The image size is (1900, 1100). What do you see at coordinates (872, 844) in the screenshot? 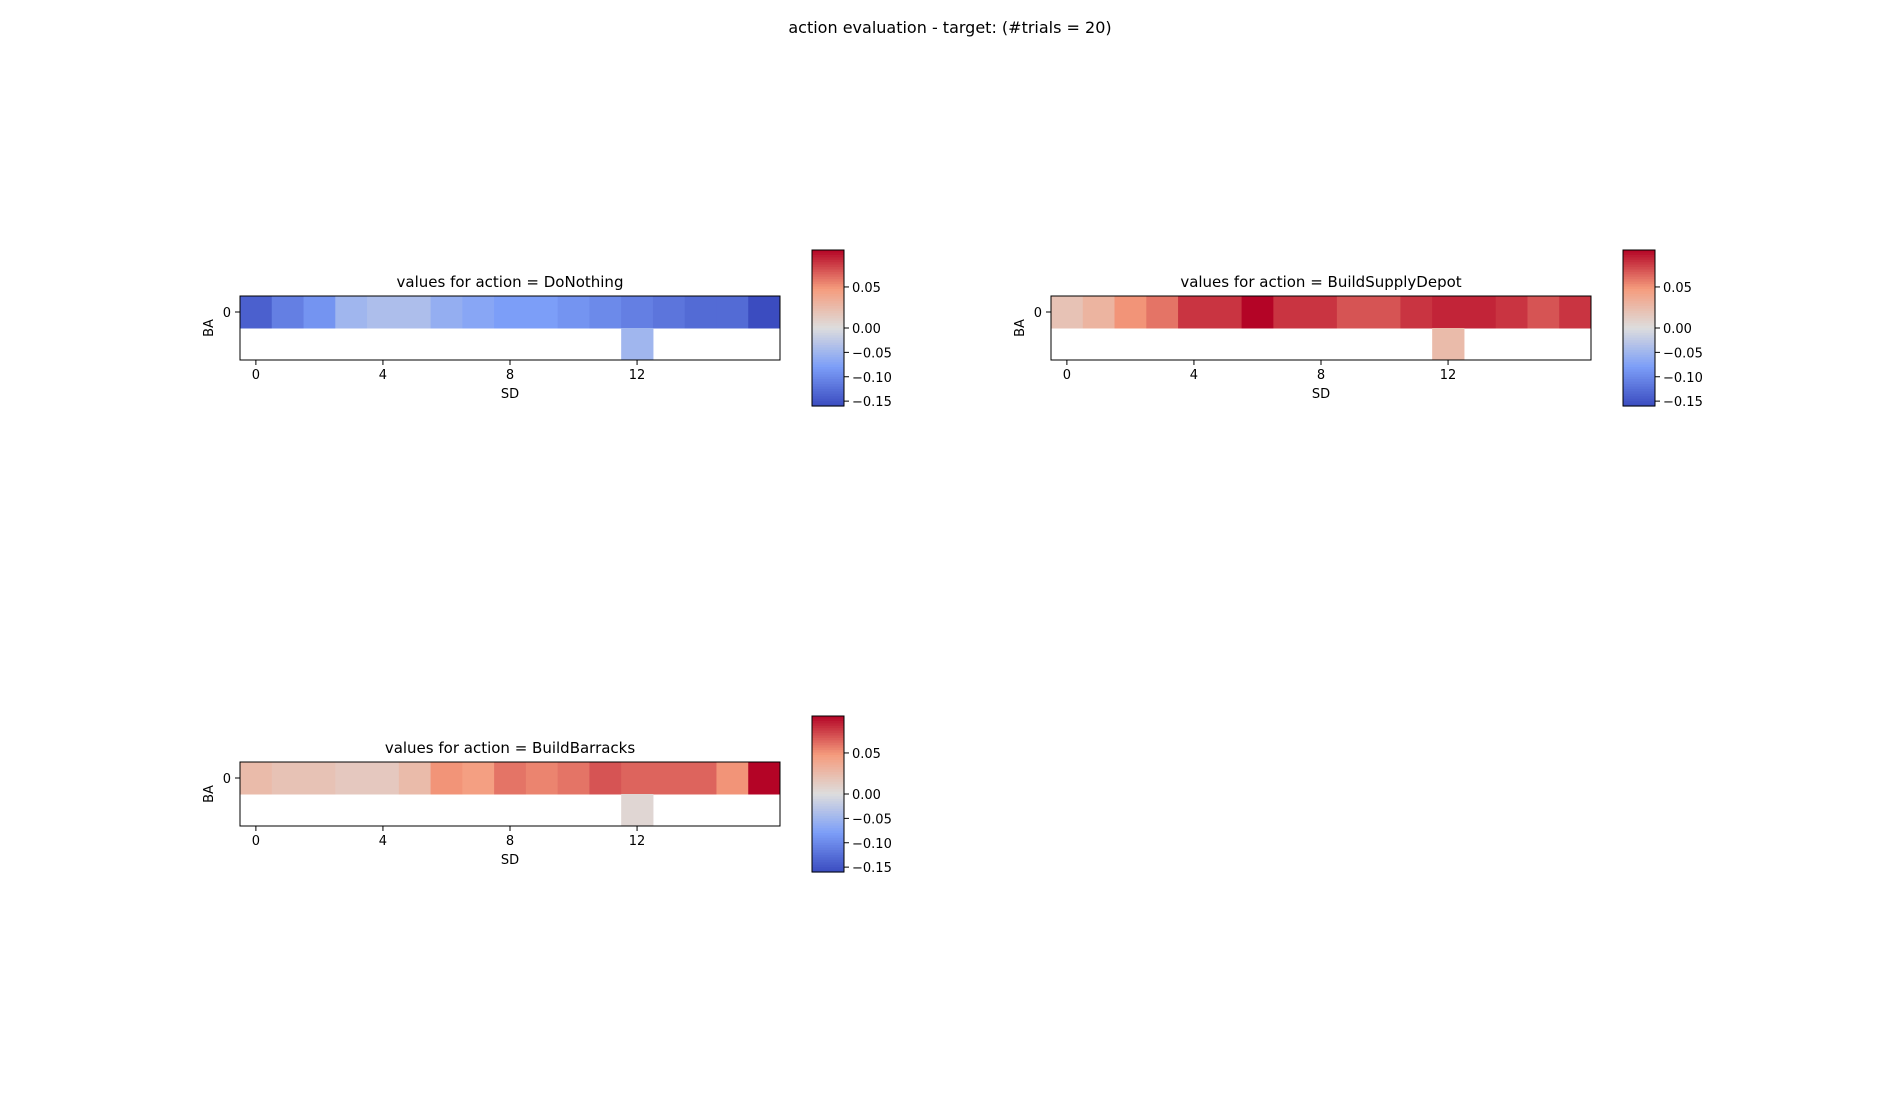
I see `colorbar-tick-label: −0.10` at bounding box center [872, 844].